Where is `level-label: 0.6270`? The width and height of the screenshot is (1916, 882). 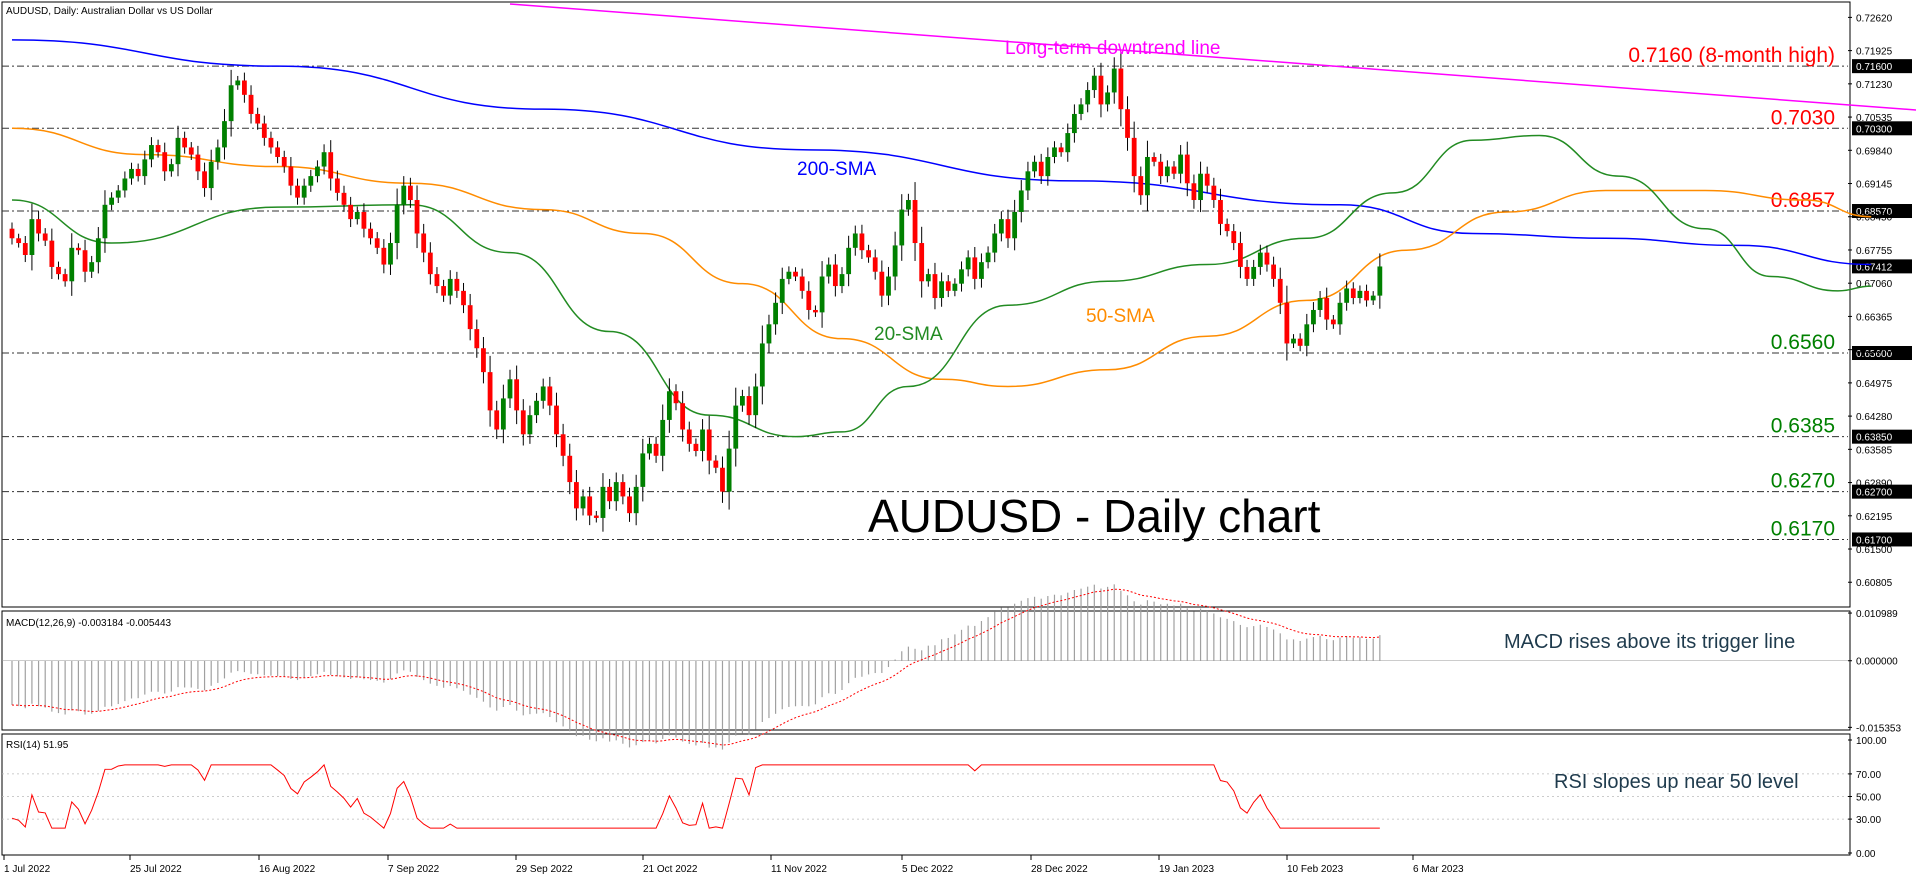
level-label: 0.6270 is located at coordinates (1803, 481).